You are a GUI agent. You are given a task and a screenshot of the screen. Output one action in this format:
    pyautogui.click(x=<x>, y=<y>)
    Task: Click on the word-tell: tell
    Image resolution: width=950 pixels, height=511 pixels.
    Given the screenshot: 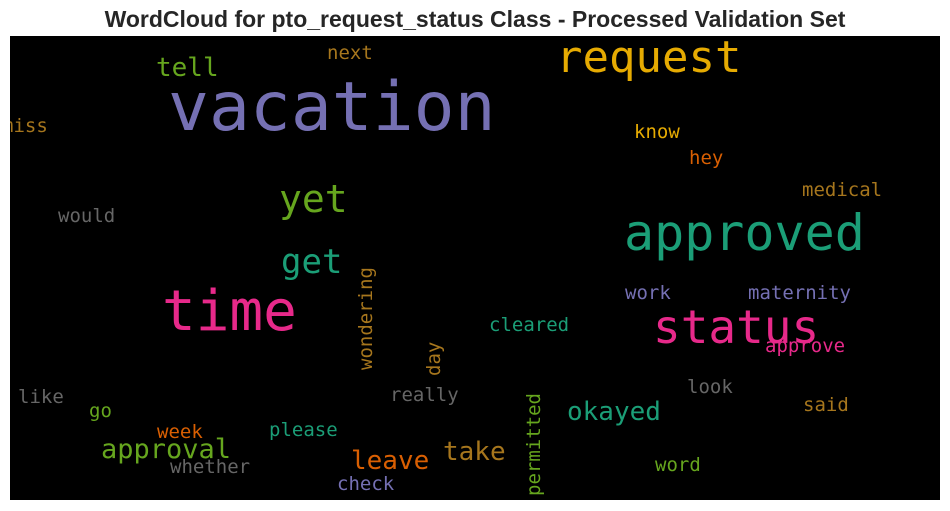 What is the action you would take?
    pyautogui.click(x=187, y=68)
    